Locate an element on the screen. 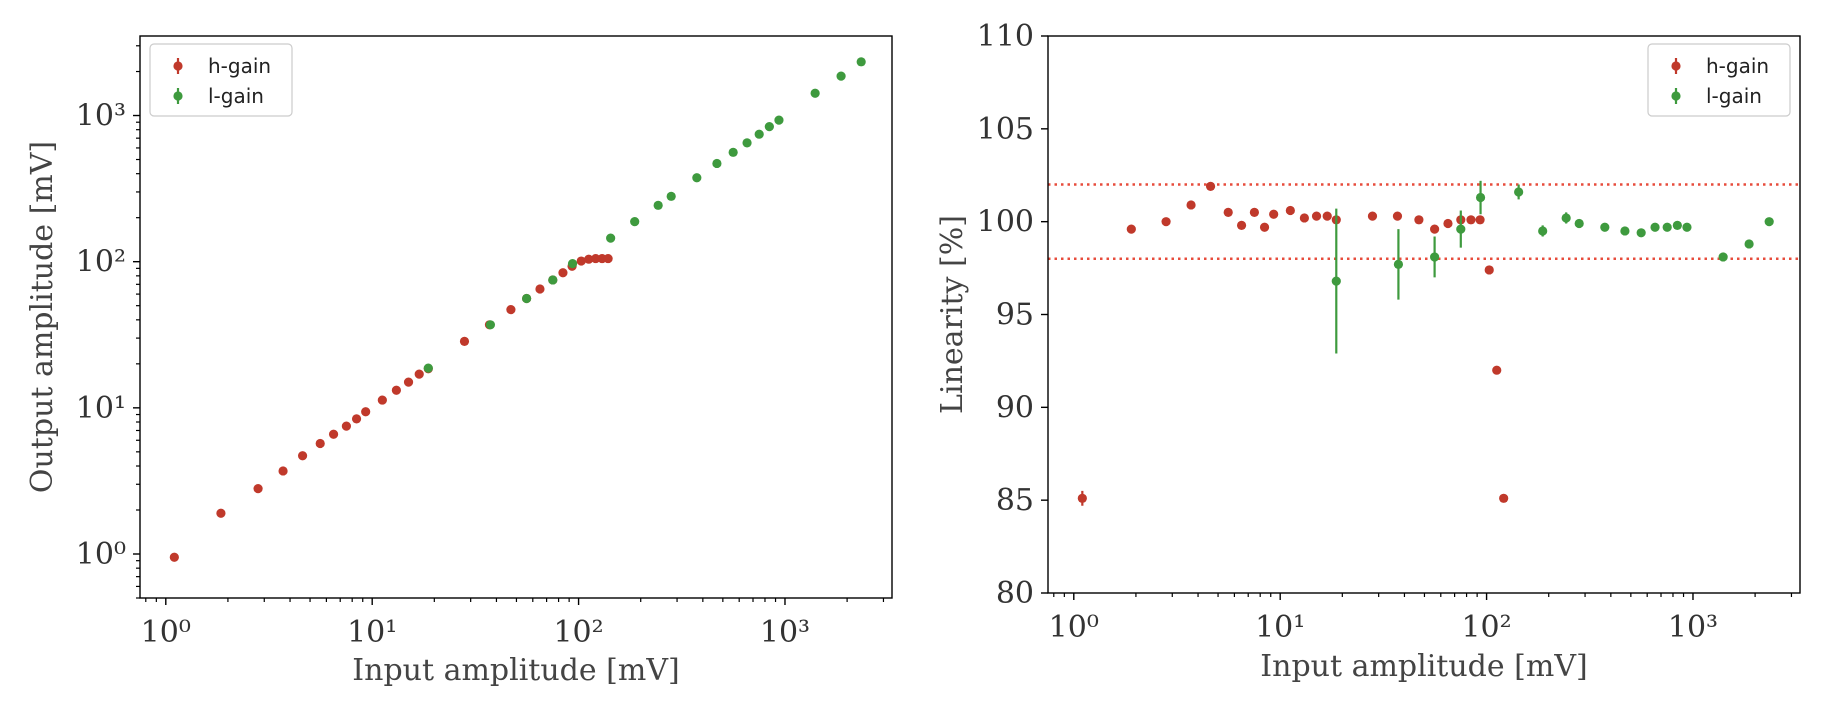 The image size is (1824, 704). y-tick-label: 105 is located at coordinates (1005, 129).